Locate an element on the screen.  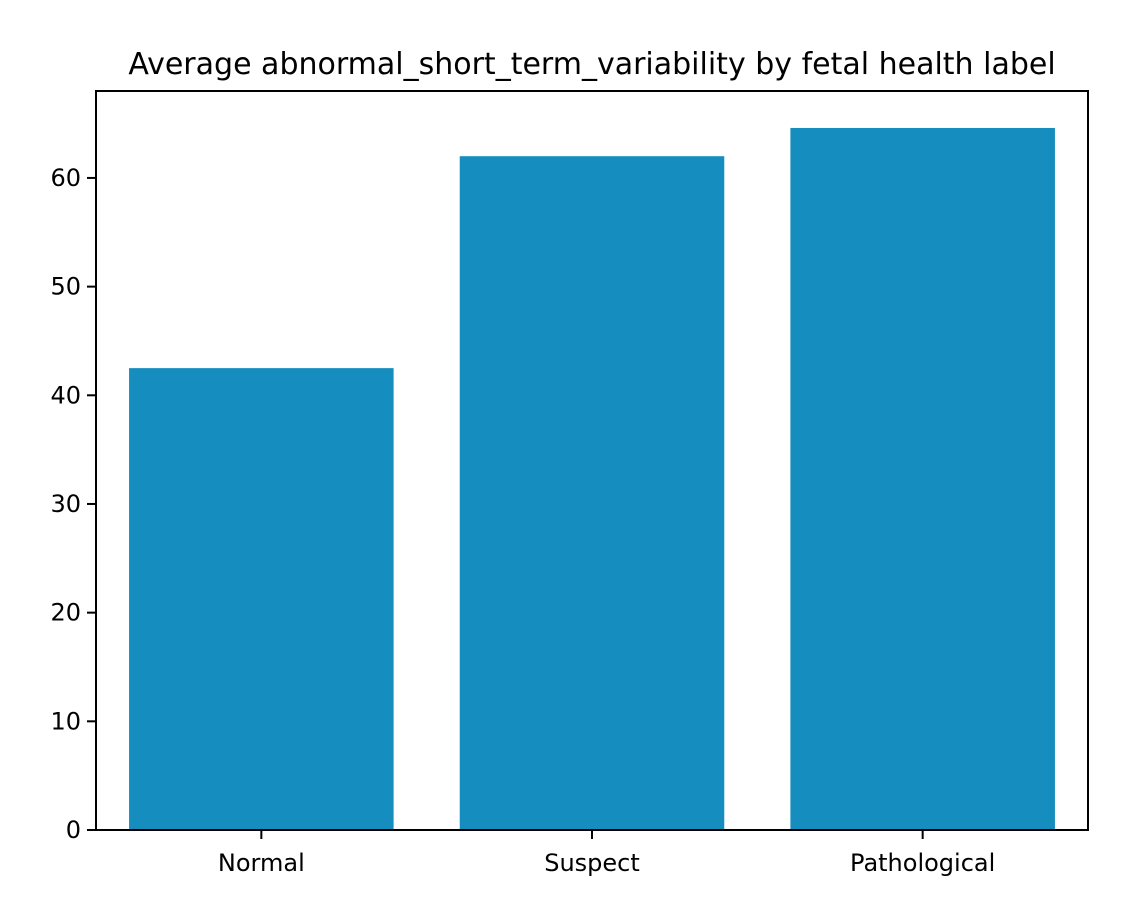
y-tick-label: 40 is located at coordinates (65, 395).